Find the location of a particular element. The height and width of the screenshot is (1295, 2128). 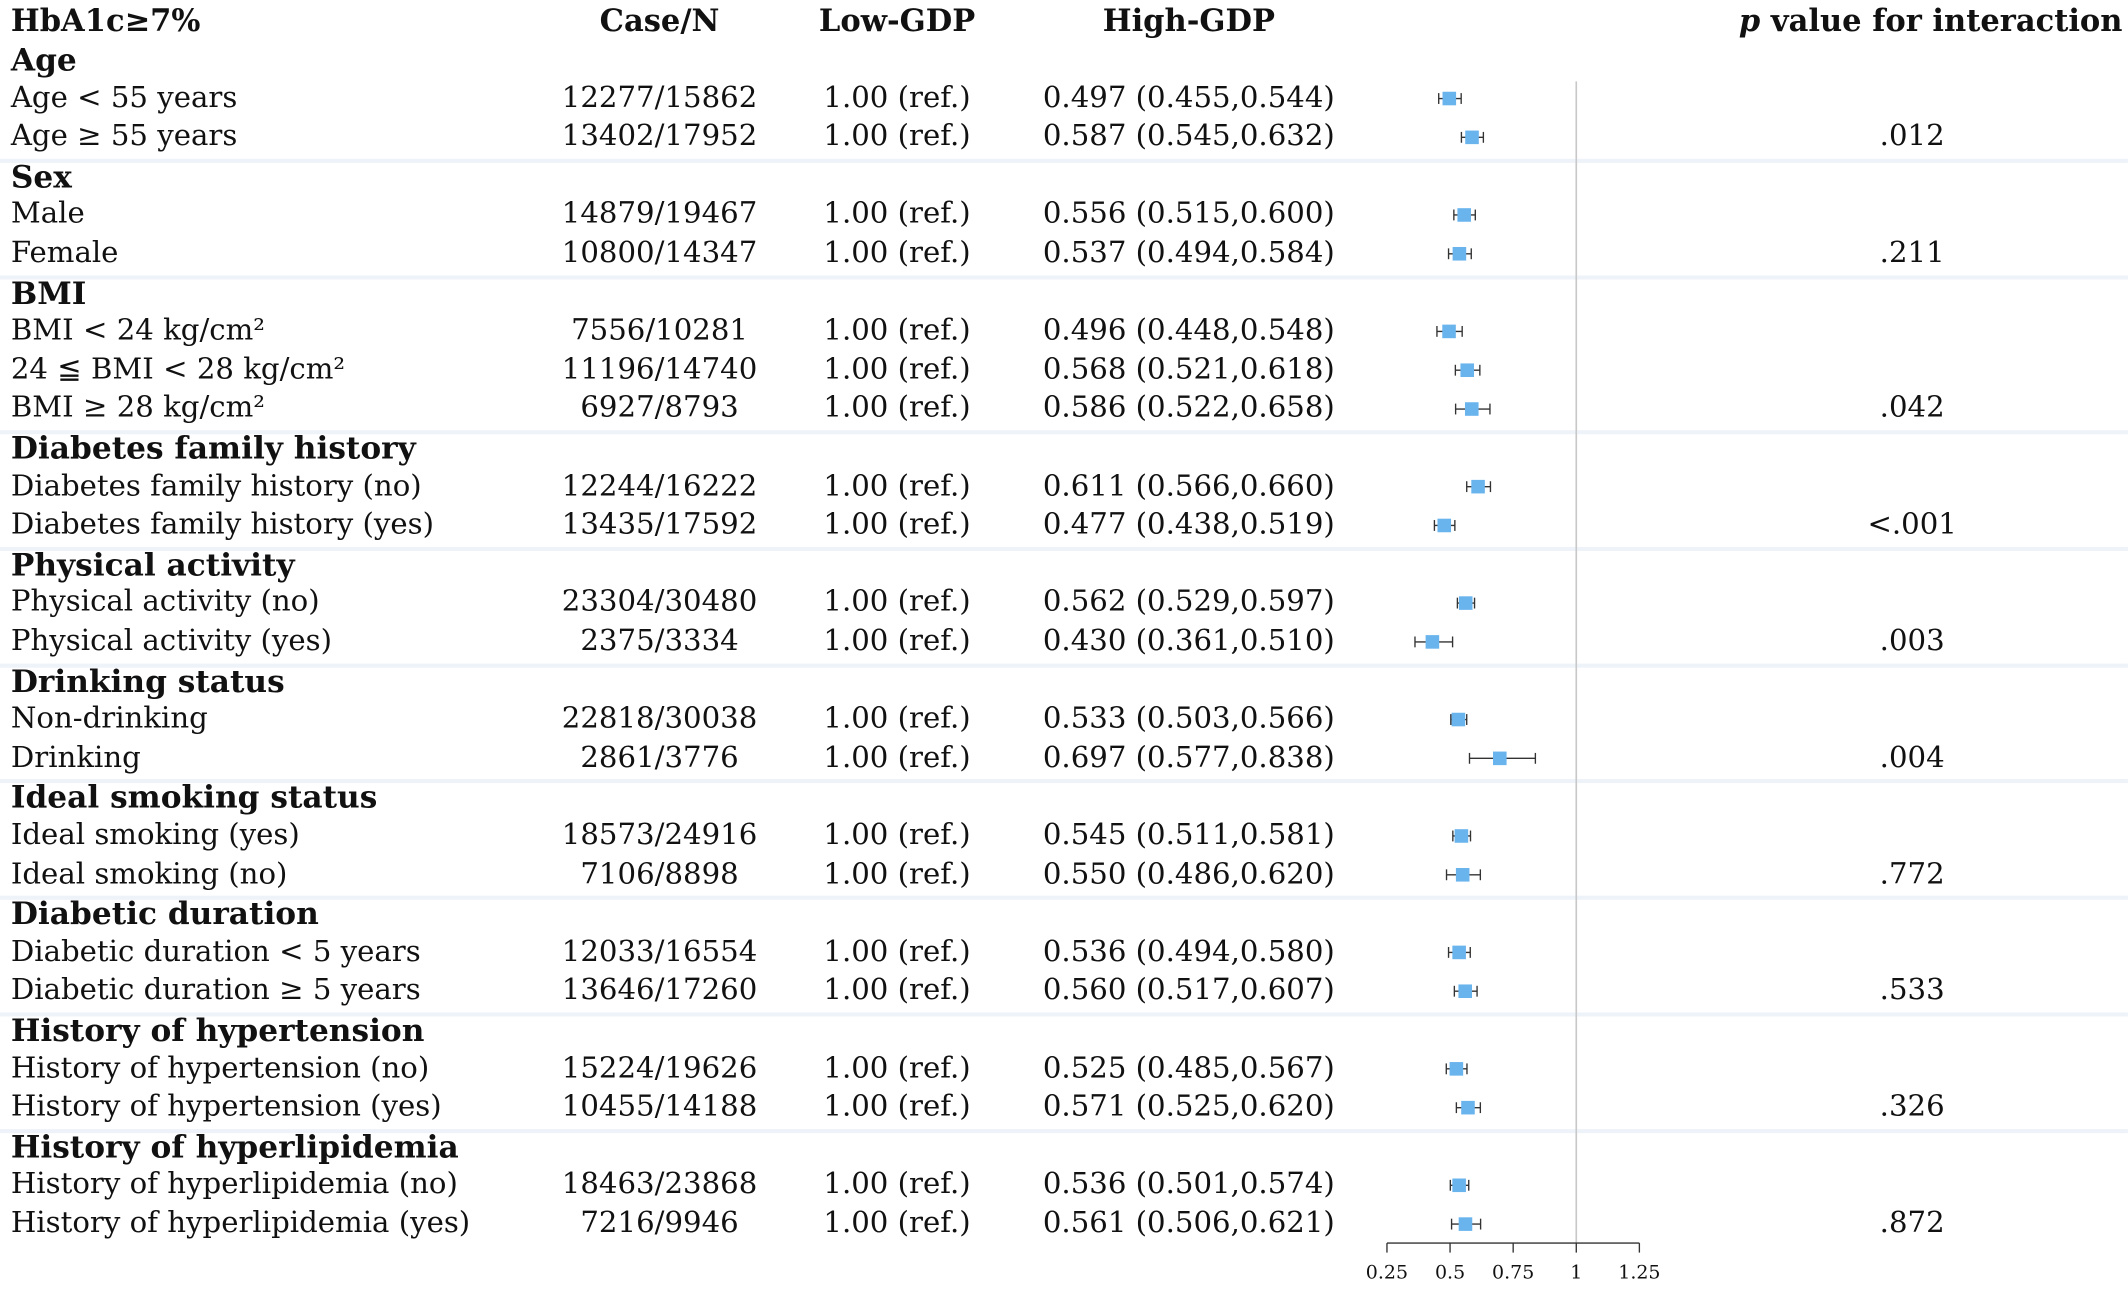

high-gdp-value: 0.537 (0.494,0.584) is located at coordinates (1188, 253).